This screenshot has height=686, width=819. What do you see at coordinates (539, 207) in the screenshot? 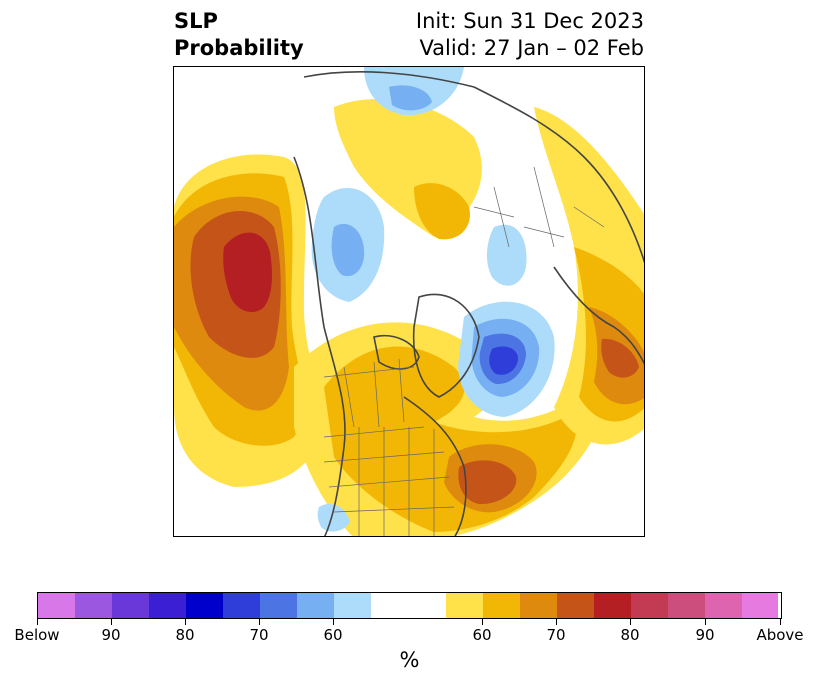
I see `eurasia-borders` at bounding box center [539, 207].